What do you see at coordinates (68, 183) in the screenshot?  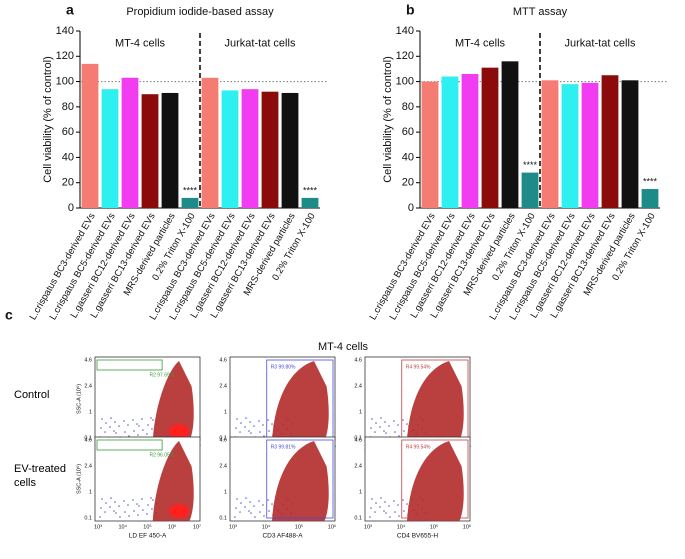 I see `y-tick-label: 20` at bounding box center [68, 183].